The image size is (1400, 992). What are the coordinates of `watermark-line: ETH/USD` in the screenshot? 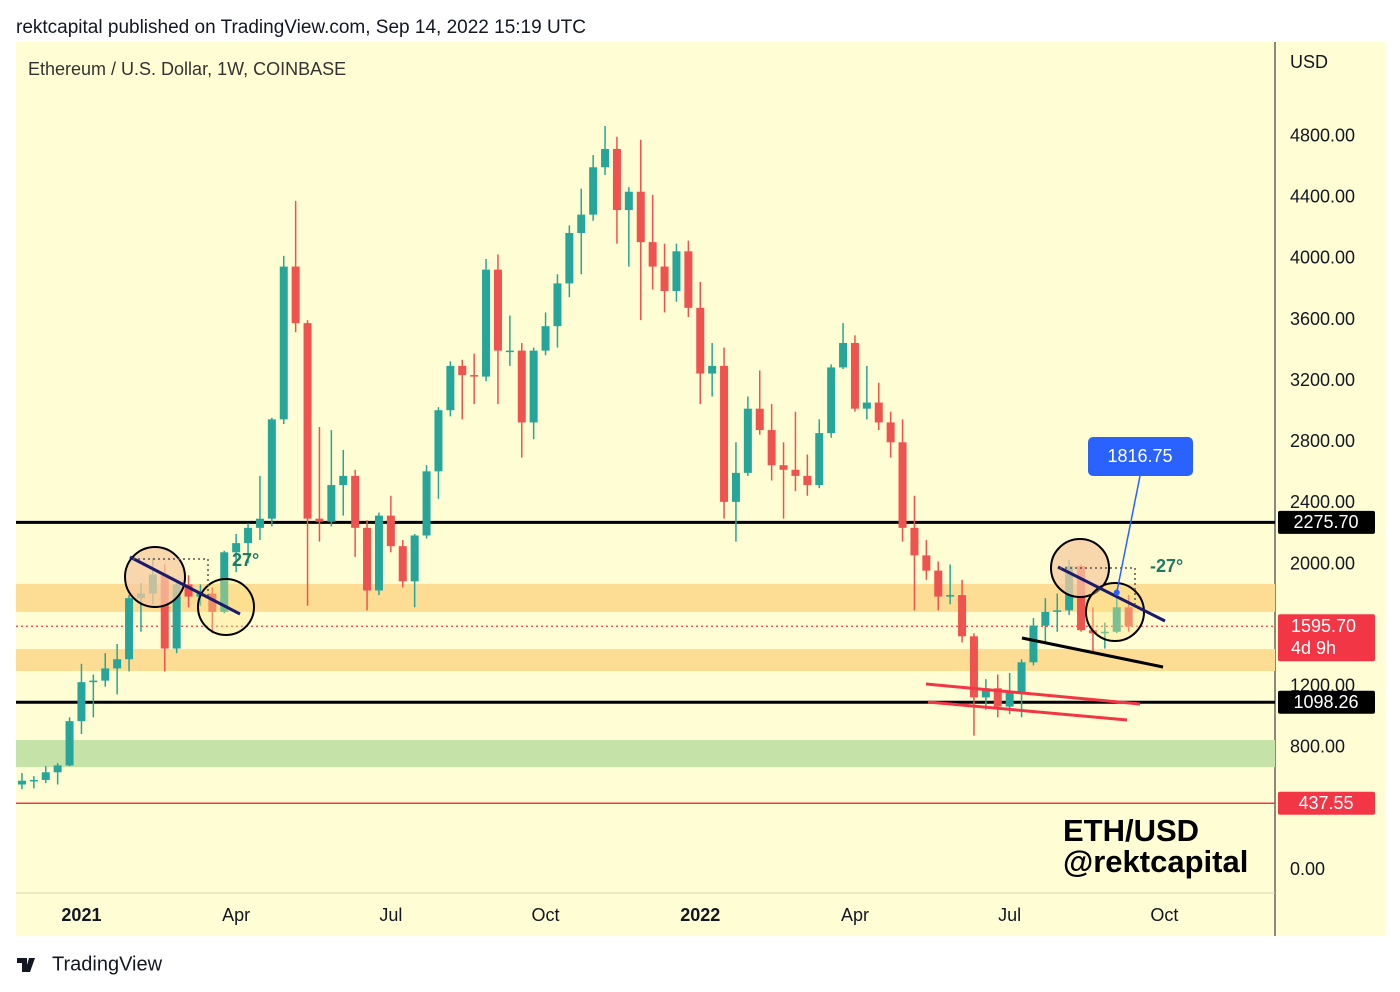 It's located at (1131, 830).